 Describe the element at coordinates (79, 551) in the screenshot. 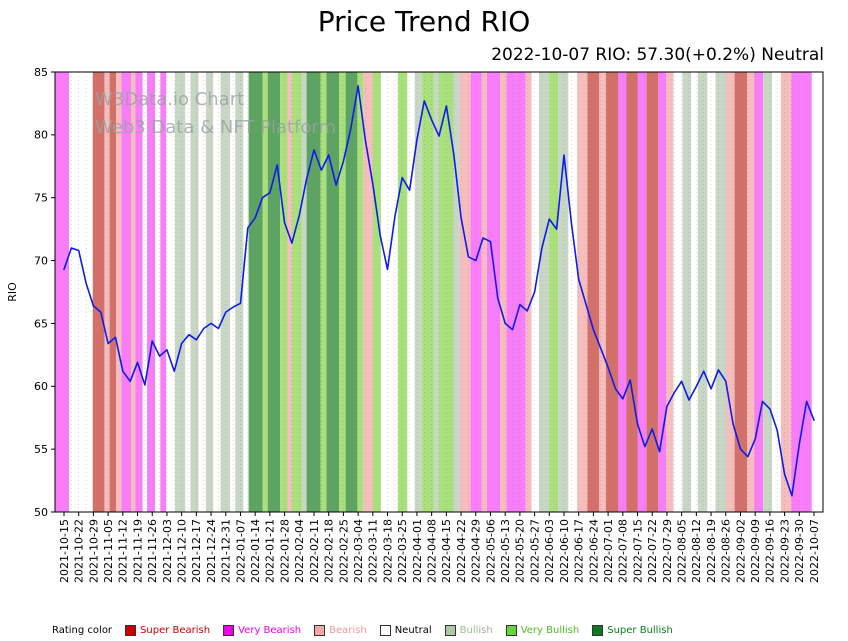

I see `x-tick-label: 2021-10-22` at that location.